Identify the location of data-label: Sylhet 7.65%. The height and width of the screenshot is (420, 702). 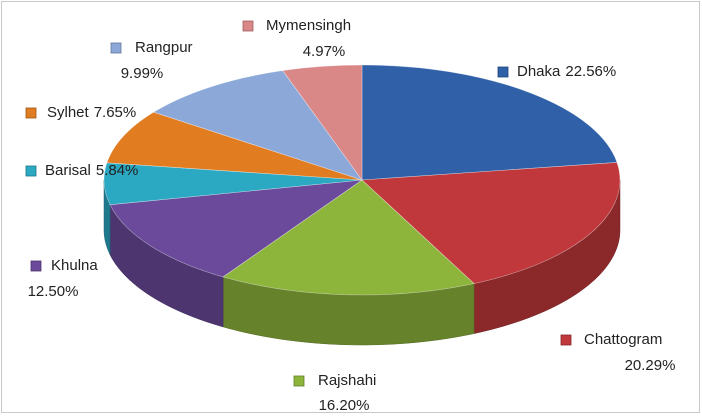
(91, 112).